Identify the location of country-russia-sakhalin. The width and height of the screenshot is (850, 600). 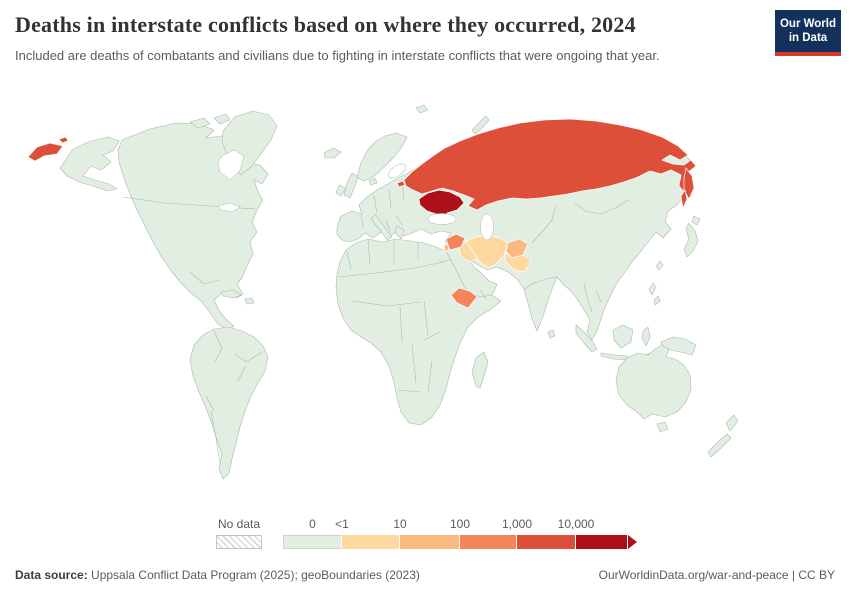
(684, 199).